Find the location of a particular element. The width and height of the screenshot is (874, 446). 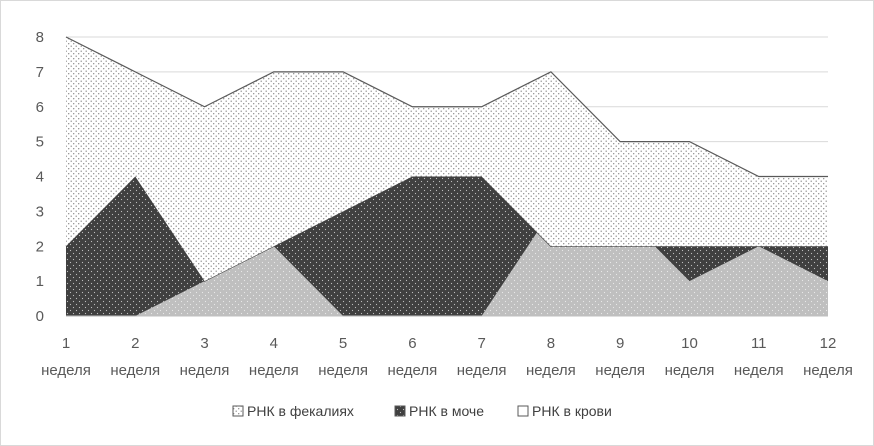

x-tick-number-3: 4 is located at coordinates (274, 343).